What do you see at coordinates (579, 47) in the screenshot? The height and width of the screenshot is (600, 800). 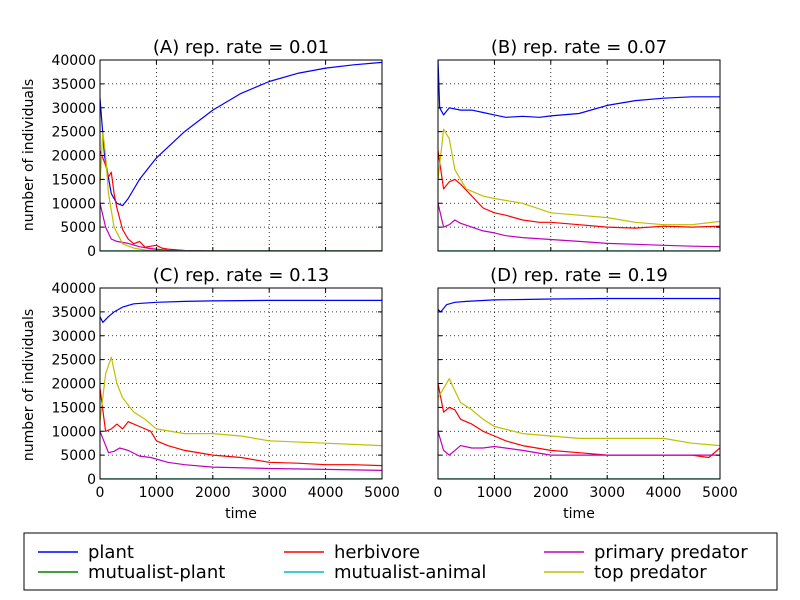 I see `subplot-title: (B) rep. rate = 0.07` at bounding box center [579, 47].